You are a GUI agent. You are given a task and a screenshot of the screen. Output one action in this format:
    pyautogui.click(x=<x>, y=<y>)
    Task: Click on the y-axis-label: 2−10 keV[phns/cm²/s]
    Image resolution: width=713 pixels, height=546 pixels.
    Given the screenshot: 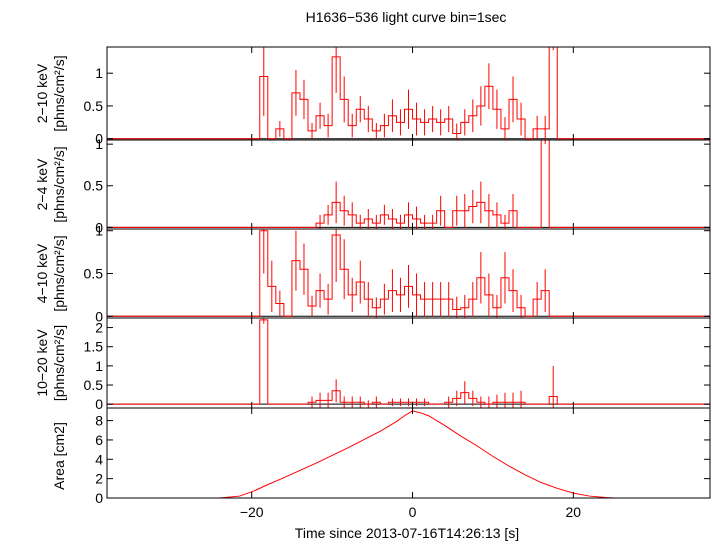 What is the action you would take?
    pyautogui.click(x=50, y=93)
    